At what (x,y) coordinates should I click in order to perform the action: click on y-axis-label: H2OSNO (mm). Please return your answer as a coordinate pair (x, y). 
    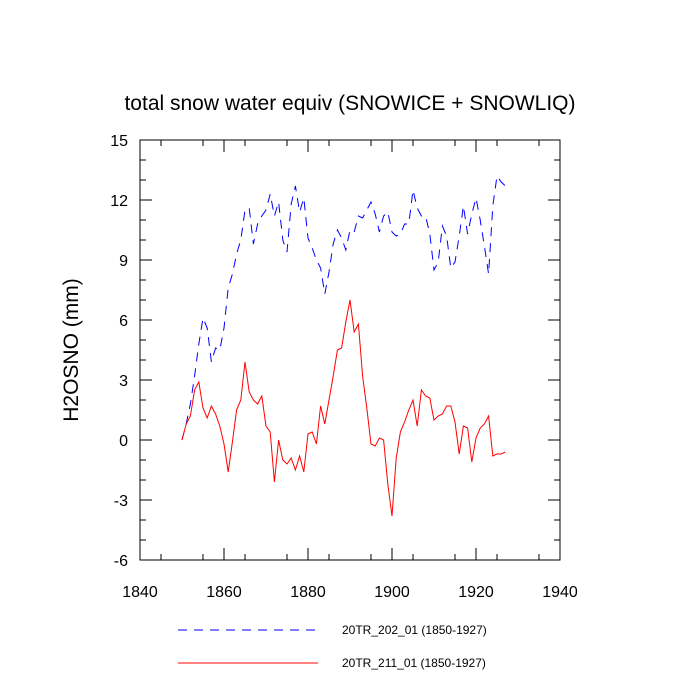
    Looking at the image, I should click on (71, 350).